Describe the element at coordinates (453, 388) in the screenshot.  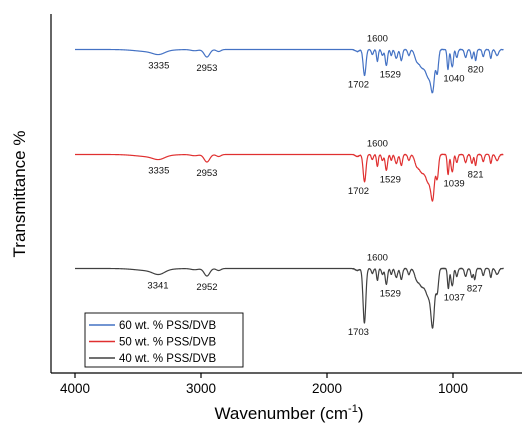
I see `x-tick-label: 1000` at that location.